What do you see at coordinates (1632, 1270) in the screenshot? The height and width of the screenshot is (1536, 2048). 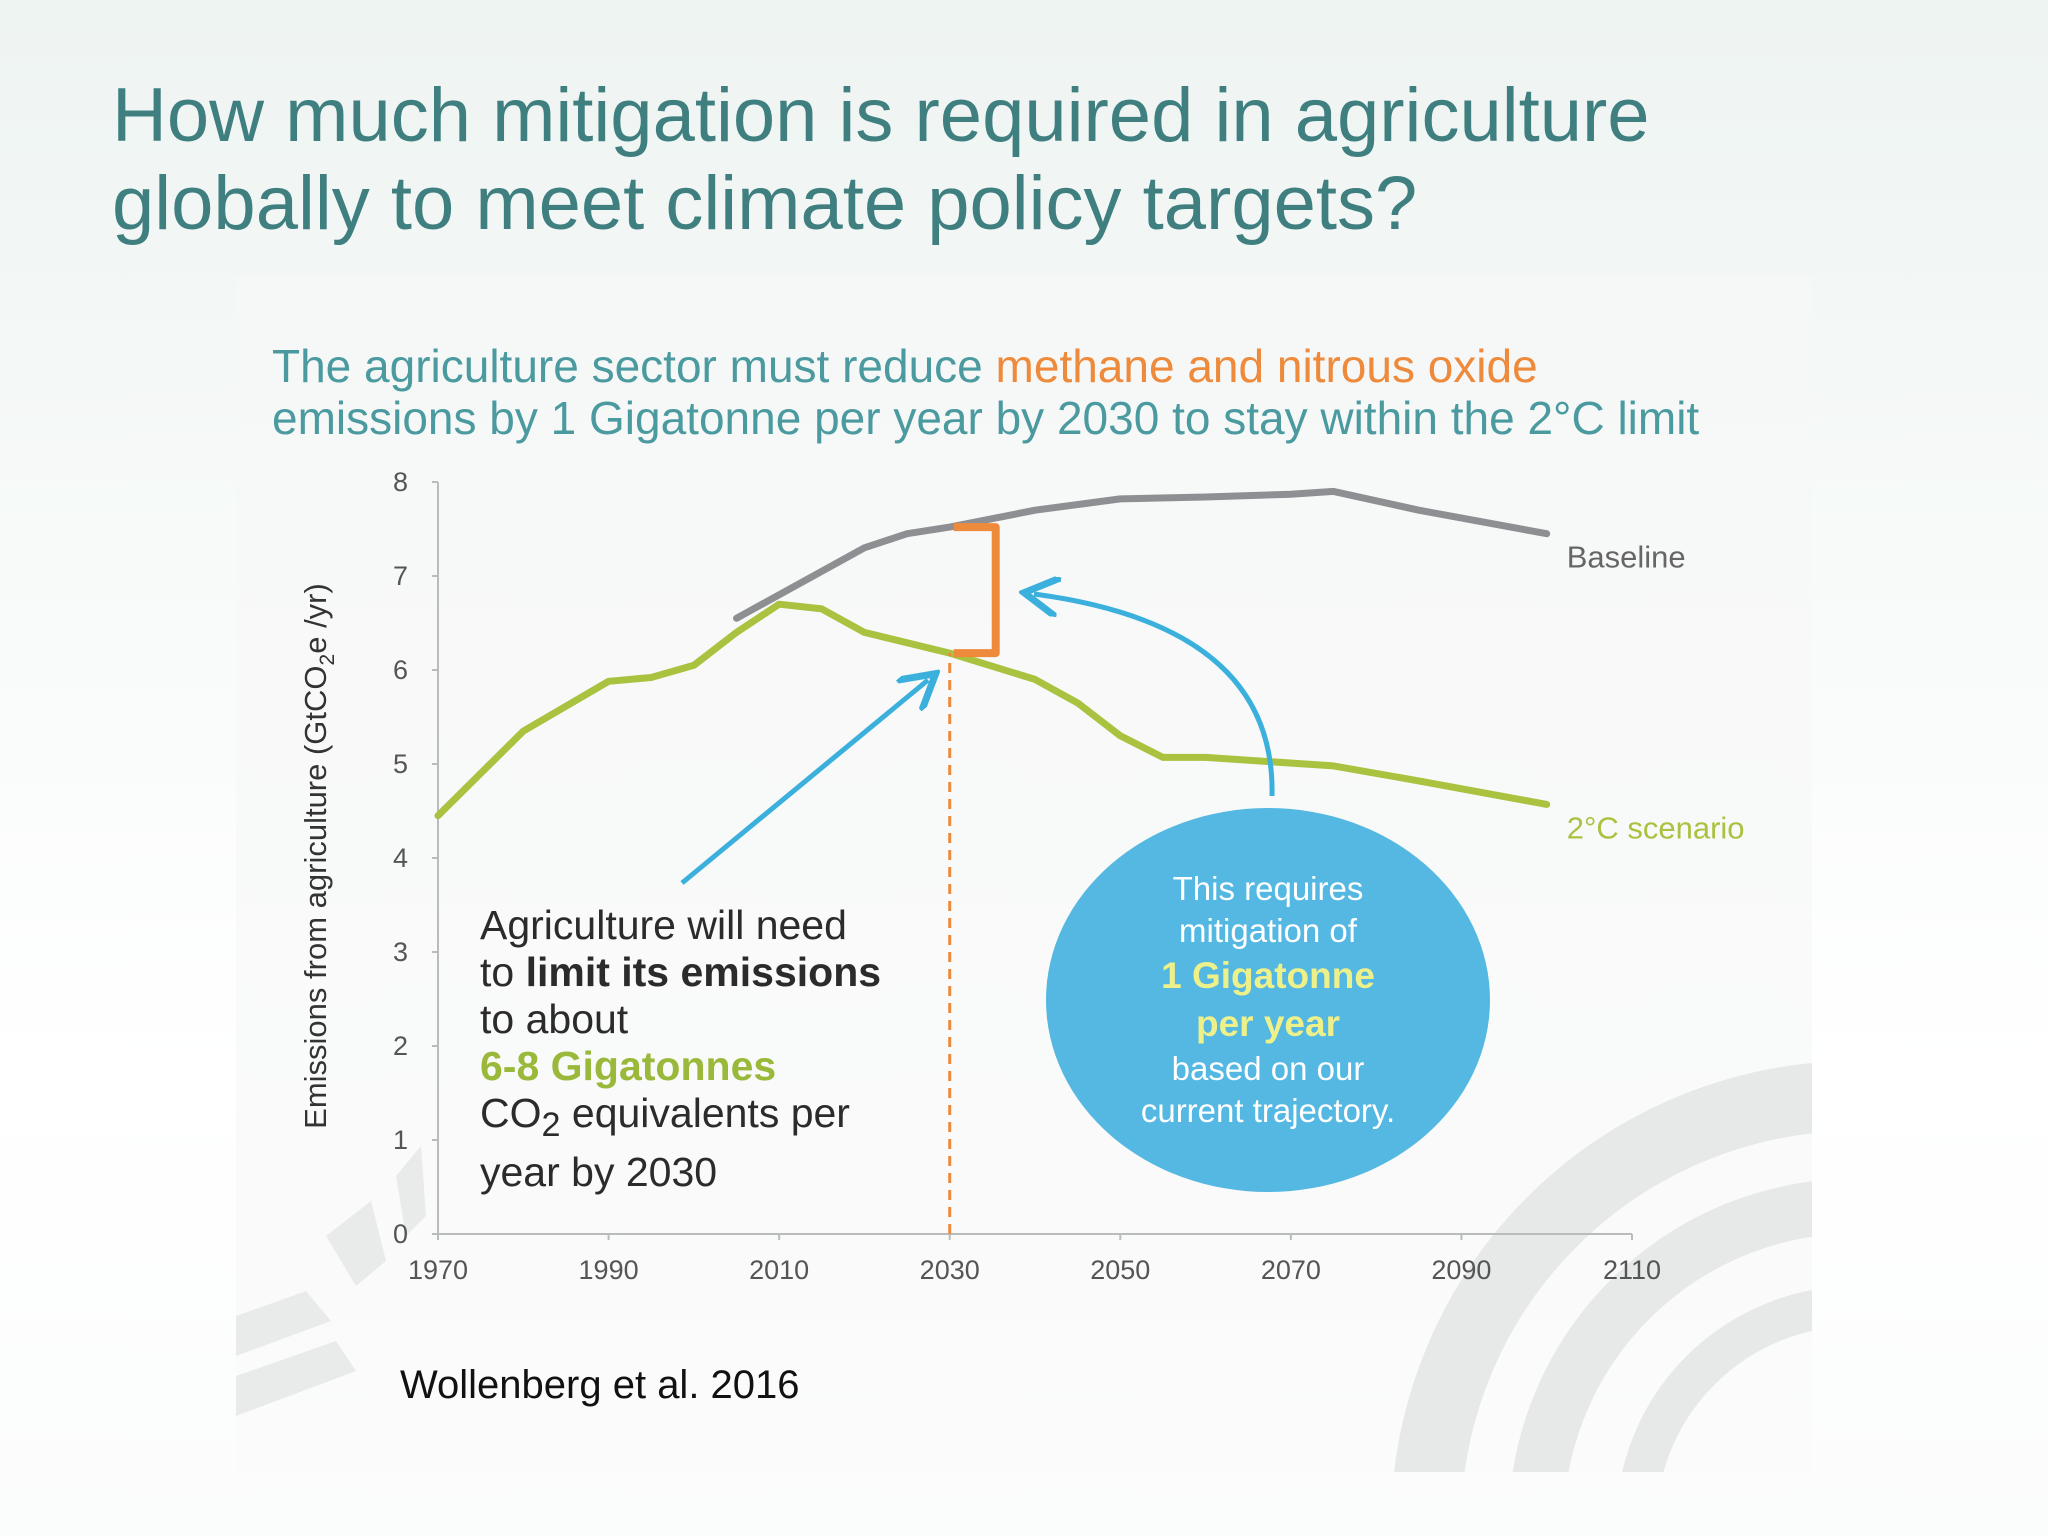 I see `x-tick-label: 2110` at bounding box center [1632, 1270].